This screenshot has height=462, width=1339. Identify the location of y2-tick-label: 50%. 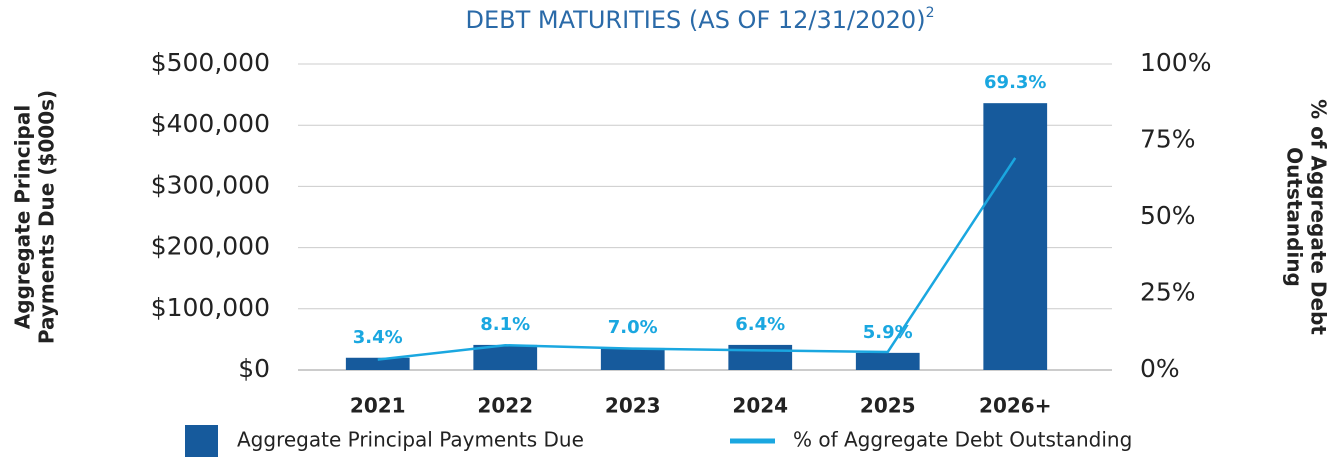
(1168, 215).